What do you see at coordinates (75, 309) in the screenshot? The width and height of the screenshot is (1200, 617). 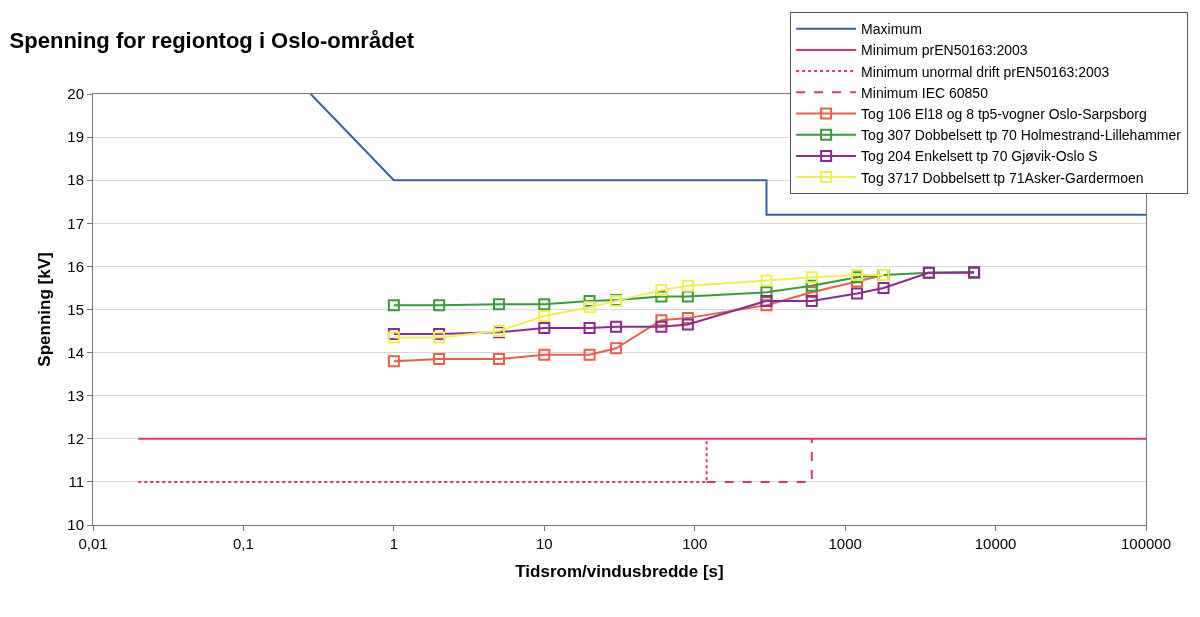 I see `y-tick-label: 15` at bounding box center [75, 309].